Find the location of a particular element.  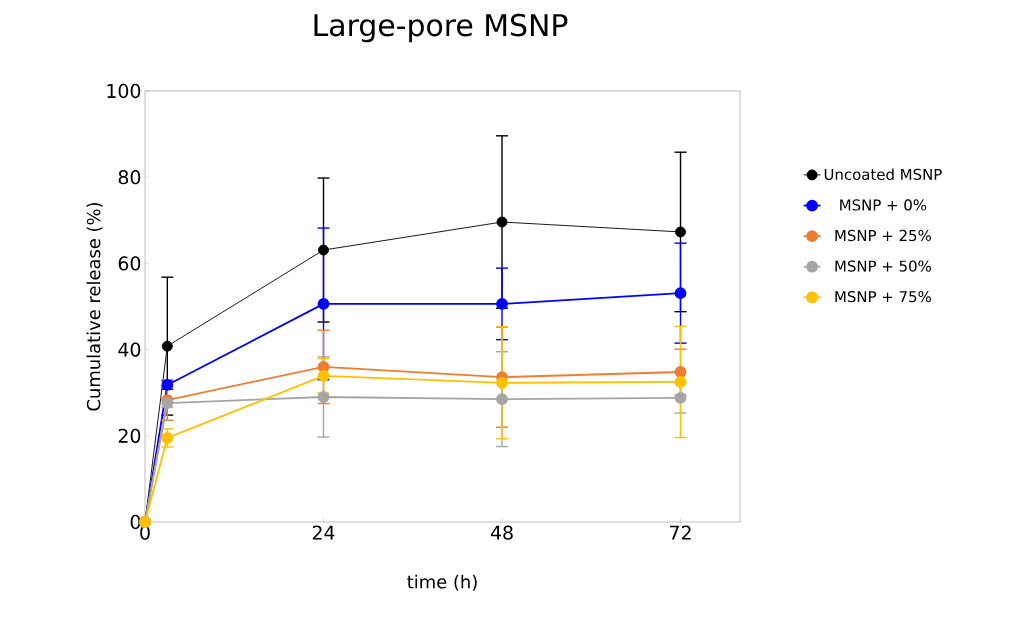

legend-label: MSNP + 0% is located at coordinates (883, 205).